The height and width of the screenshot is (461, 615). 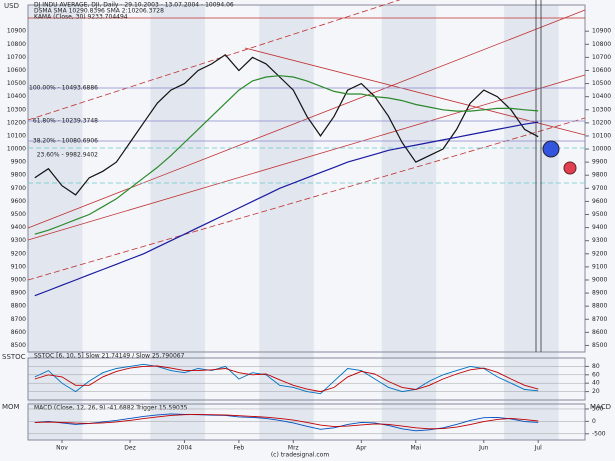 What do you see at coordinates (11, 6) in the screenshot?
I see `unit-label: USD` at bounding box center [11, 6].